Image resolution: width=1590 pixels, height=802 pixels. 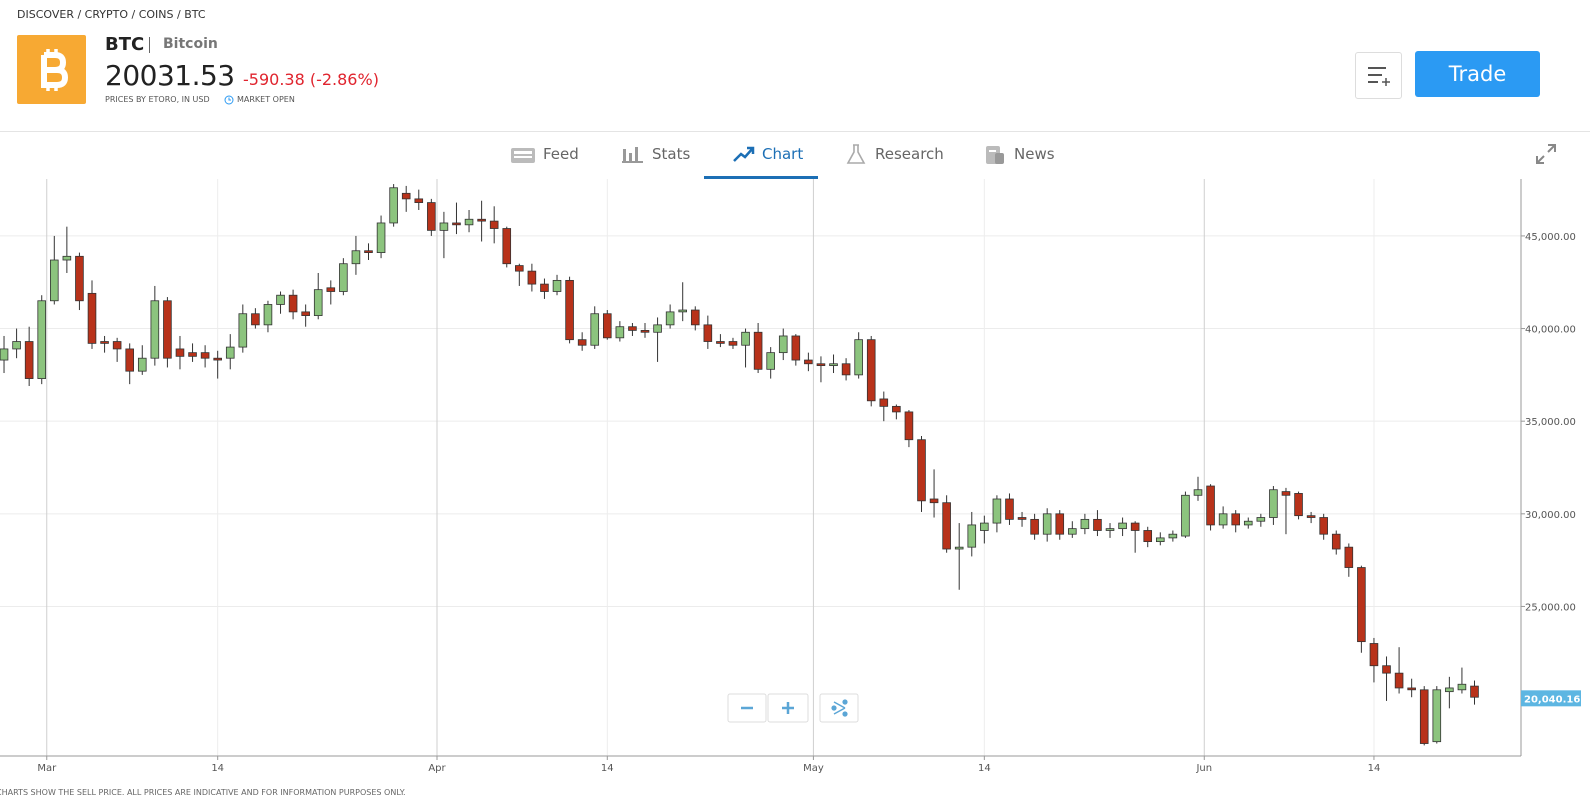 What do you see at coordinates (793, 708) in the screenshot?
I see `zoom-controls` at bounding box center [793, 708].